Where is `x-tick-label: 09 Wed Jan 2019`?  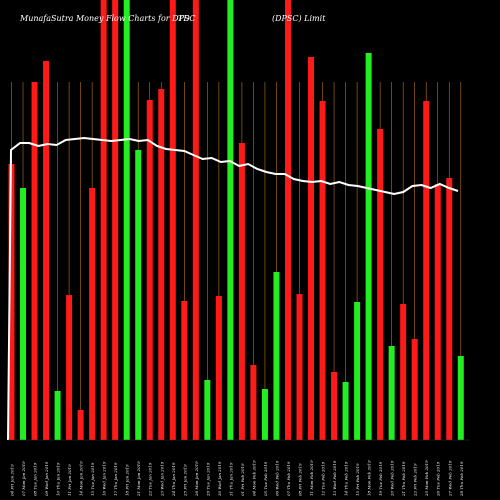
x-tick-label: 09 Wed Jan 2019 is located at coordinates (46, 478).